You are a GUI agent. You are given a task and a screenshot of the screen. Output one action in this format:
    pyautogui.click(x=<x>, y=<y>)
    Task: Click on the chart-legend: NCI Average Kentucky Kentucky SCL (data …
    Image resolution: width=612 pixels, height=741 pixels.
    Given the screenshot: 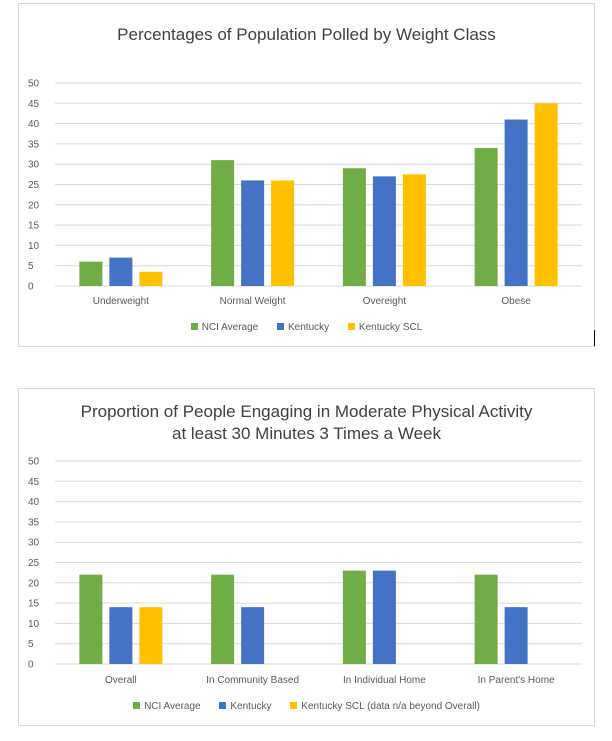 What is the action you would take?
    pyautogui.click(x=306, y=706)
    